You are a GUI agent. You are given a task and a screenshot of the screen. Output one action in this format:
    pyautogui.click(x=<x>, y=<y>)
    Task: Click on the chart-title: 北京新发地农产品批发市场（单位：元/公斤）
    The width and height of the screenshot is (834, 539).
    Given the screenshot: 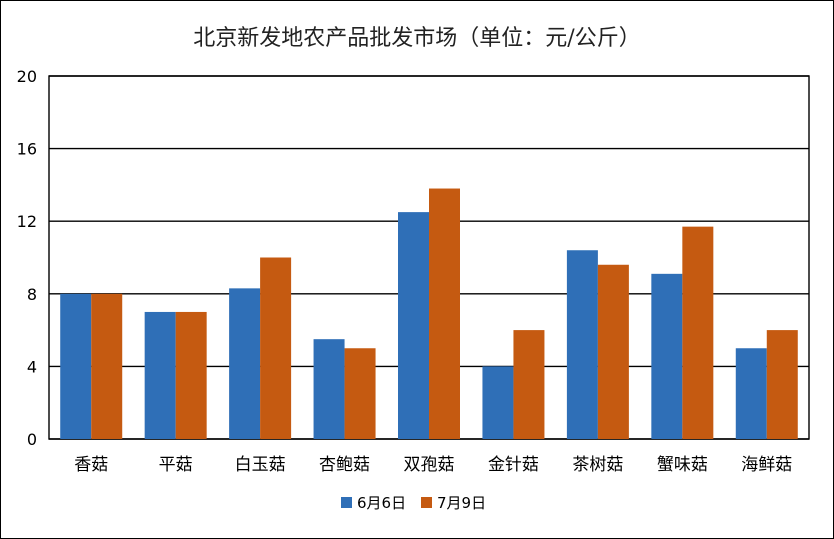 What is the action you would take?
    pyautogui.click(x=416, y=38)
    